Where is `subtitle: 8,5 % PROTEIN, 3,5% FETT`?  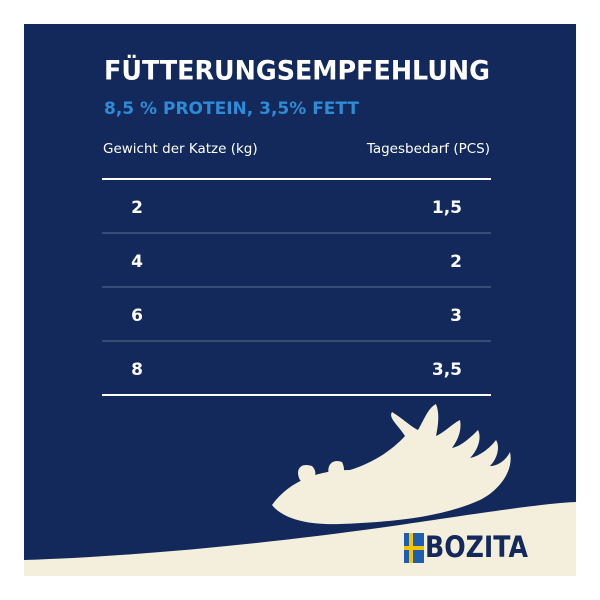
subtitle: 8,5 % PROTEIN, 3,5% FETT is located at coordinates (231, 109).